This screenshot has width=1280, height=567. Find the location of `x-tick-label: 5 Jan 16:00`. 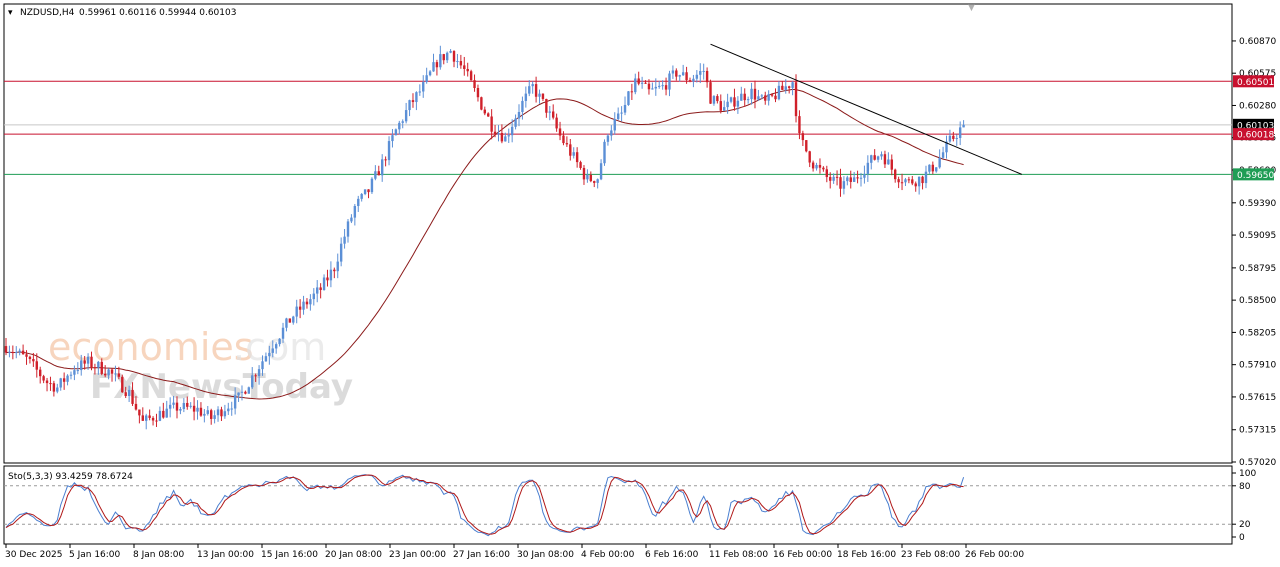

x-tick-label: 5 Jan 16:00 is located at coordinates (95, 555).